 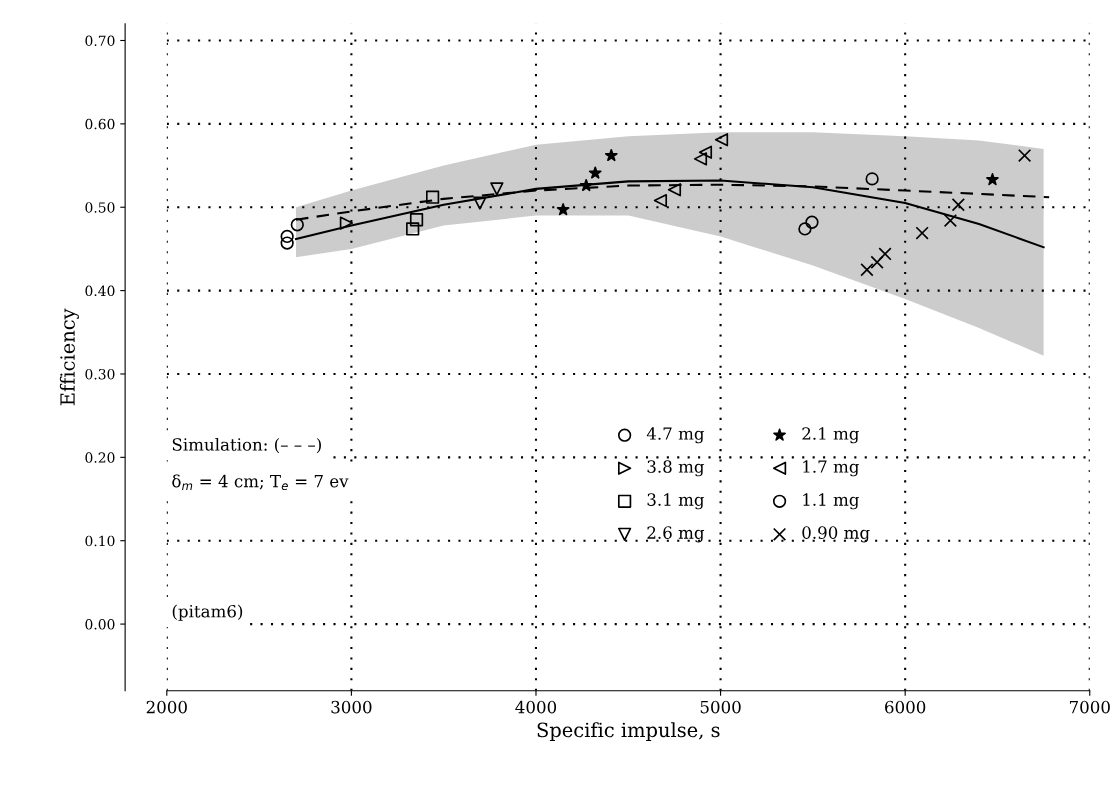 I want to click on y-tick-label: 0.20, so click(x=100, y=457).